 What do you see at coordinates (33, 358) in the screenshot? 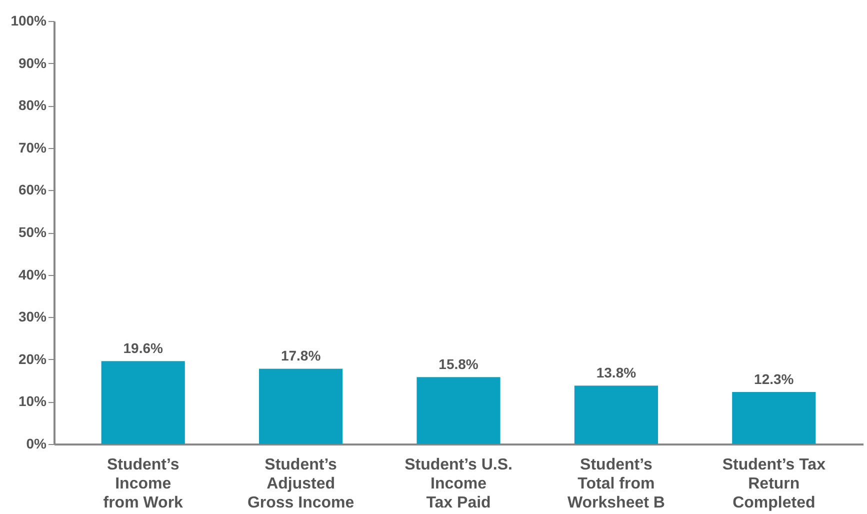
I see `y-tick-label: 20%` at bounding box center [33, 358].